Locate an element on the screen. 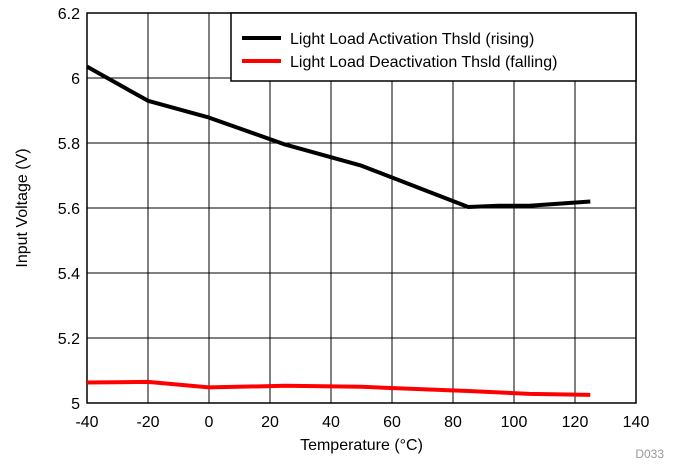 This screenshot has width=674, height=465. y-tick-label: 5.2 is located at coordinates (69, 339).